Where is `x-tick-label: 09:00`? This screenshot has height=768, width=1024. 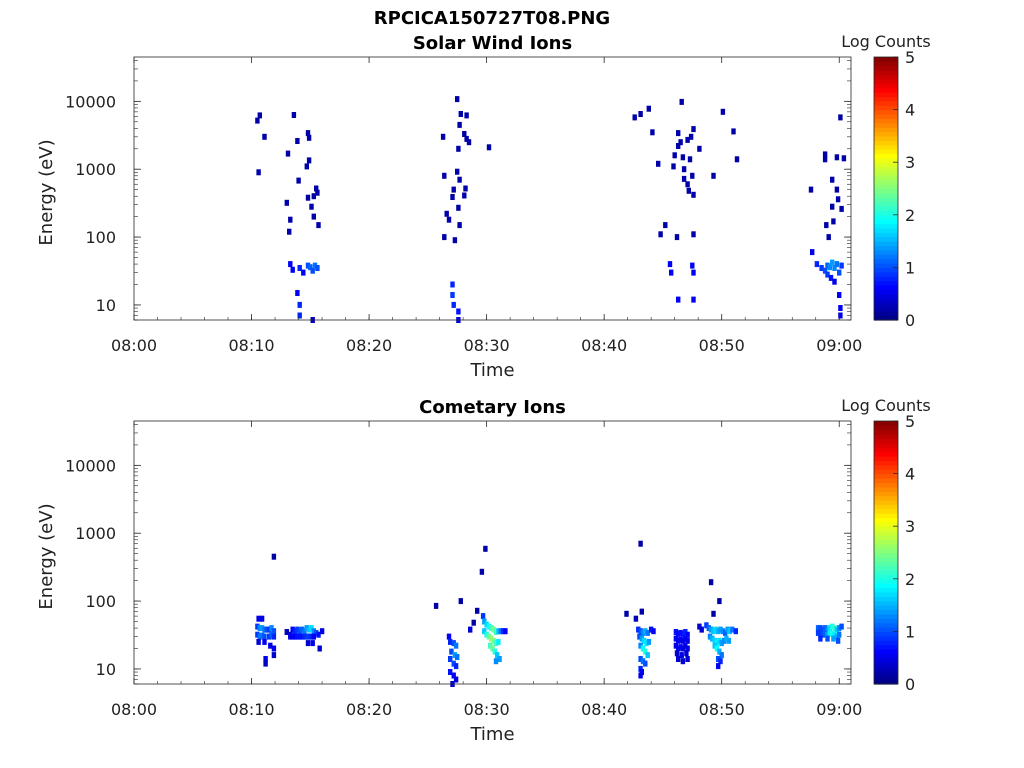 x-tick-label: 09:00 is located at coordinates (839, 345).